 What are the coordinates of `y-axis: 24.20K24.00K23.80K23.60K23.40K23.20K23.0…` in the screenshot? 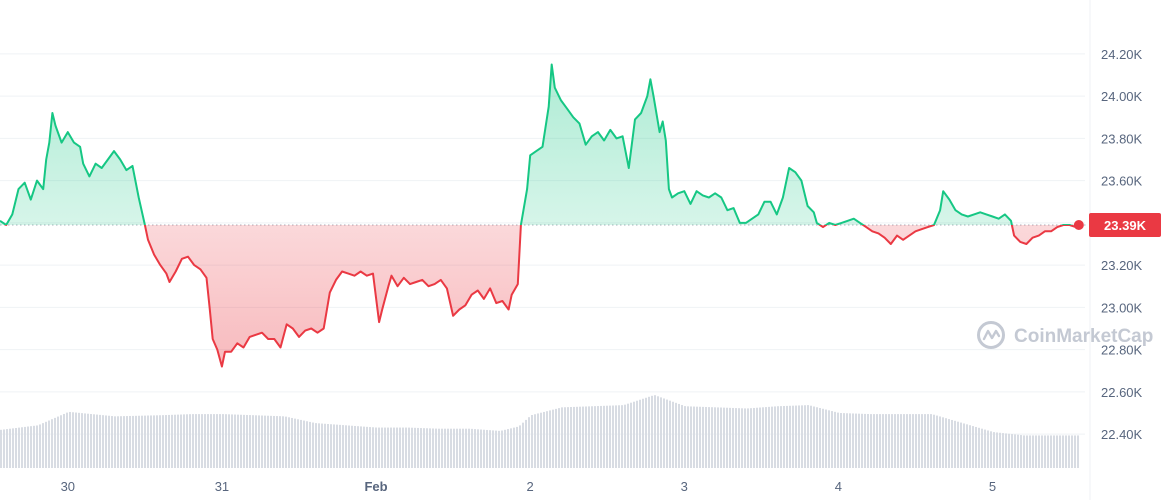 It's located at (1122, 244).